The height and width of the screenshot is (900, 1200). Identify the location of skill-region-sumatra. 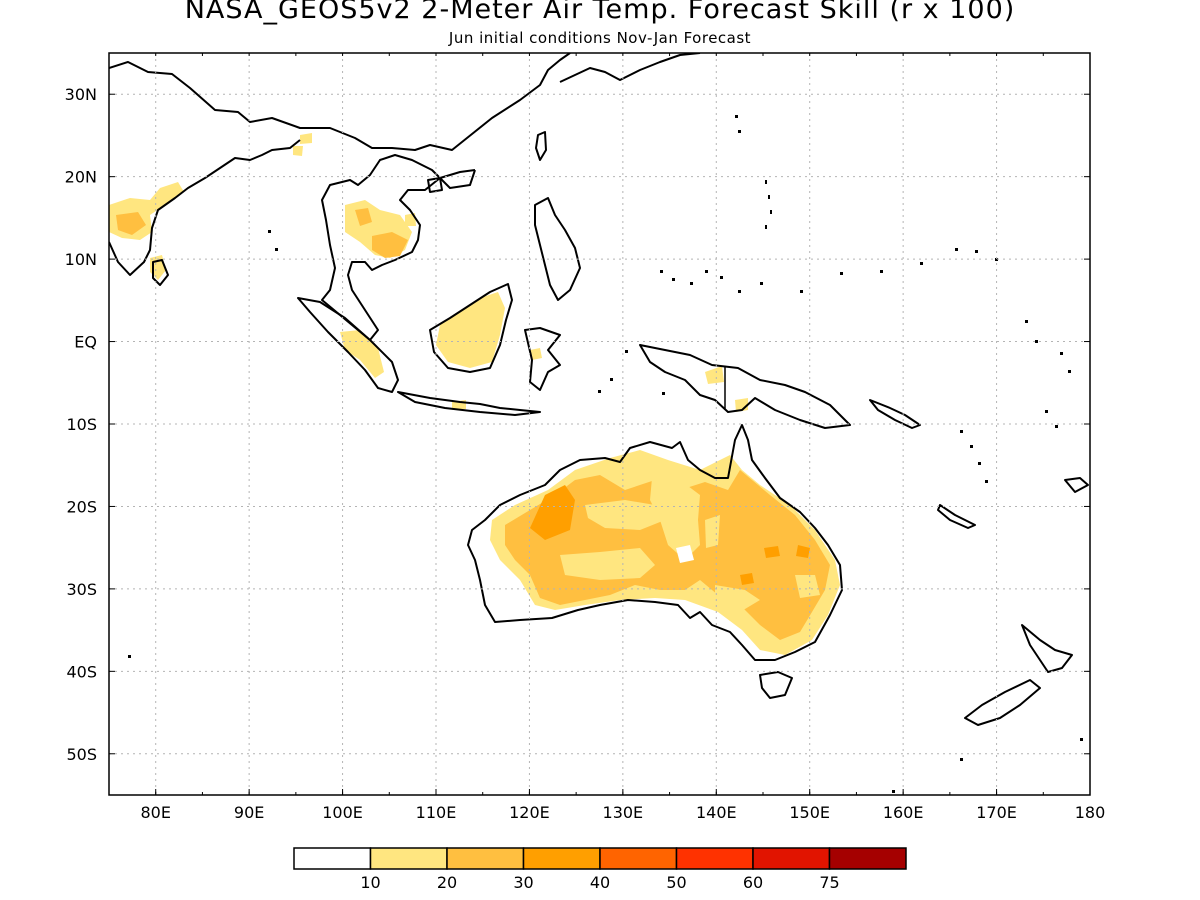
(362, 354).